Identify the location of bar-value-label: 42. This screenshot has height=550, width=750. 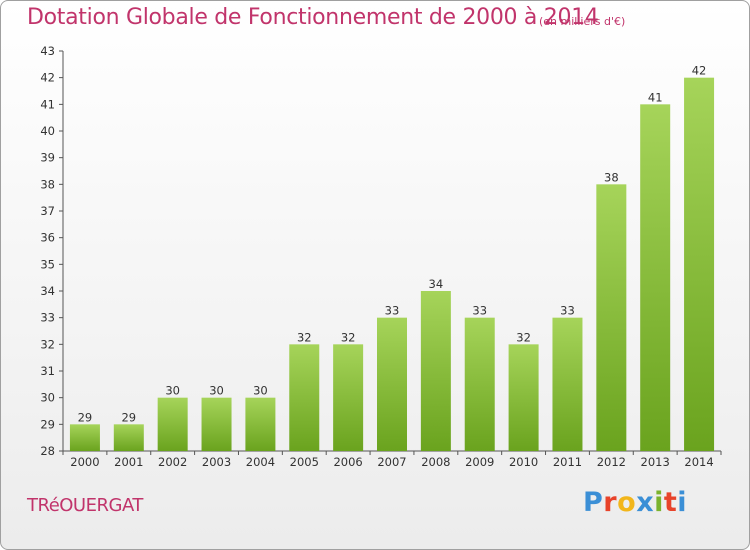
(699, 71).